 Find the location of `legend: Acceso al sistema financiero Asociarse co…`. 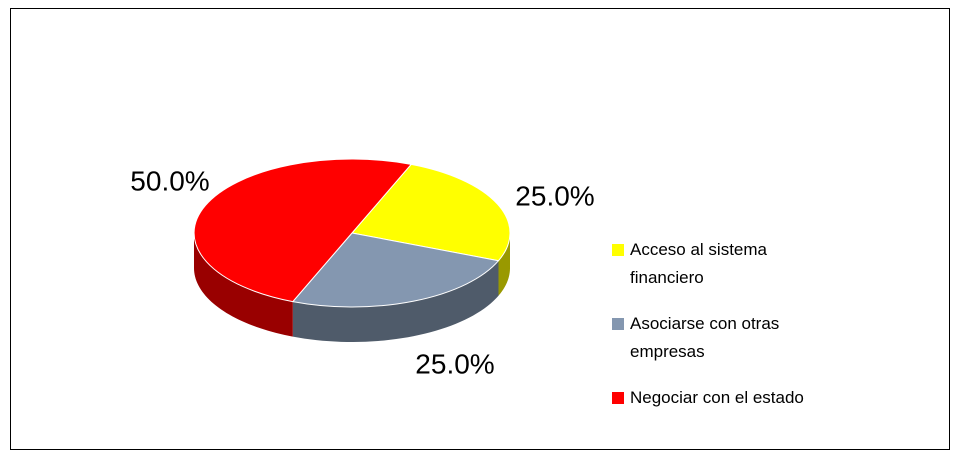

legend: Acceso al sistema financiero Asociarse co… is located at coordinates (732, 333).